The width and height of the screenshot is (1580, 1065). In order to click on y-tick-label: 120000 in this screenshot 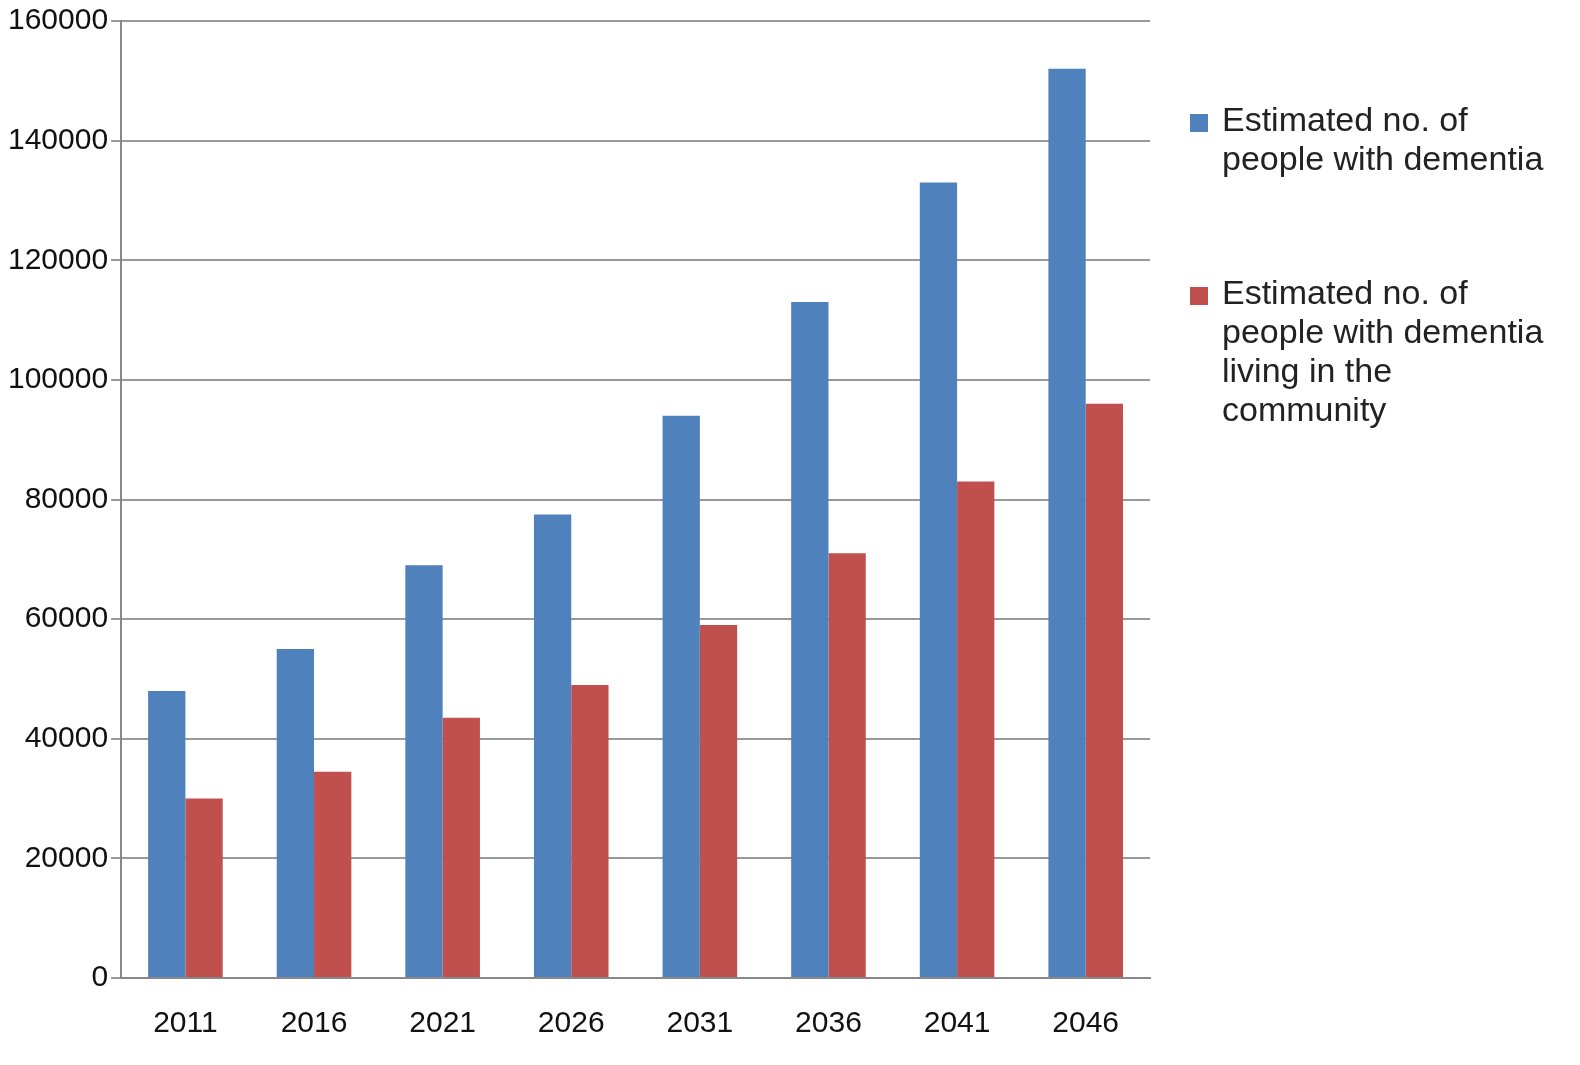, I will do `click(58, 258)`.